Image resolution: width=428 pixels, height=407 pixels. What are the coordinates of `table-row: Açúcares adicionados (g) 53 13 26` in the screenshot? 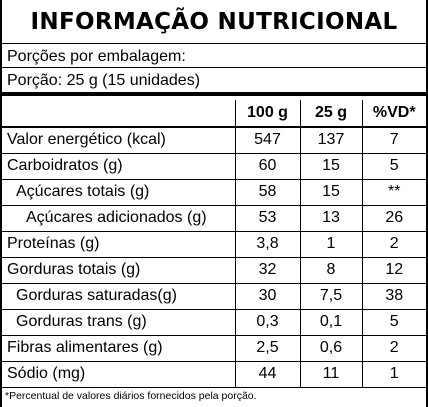 It's located at (214, 217).